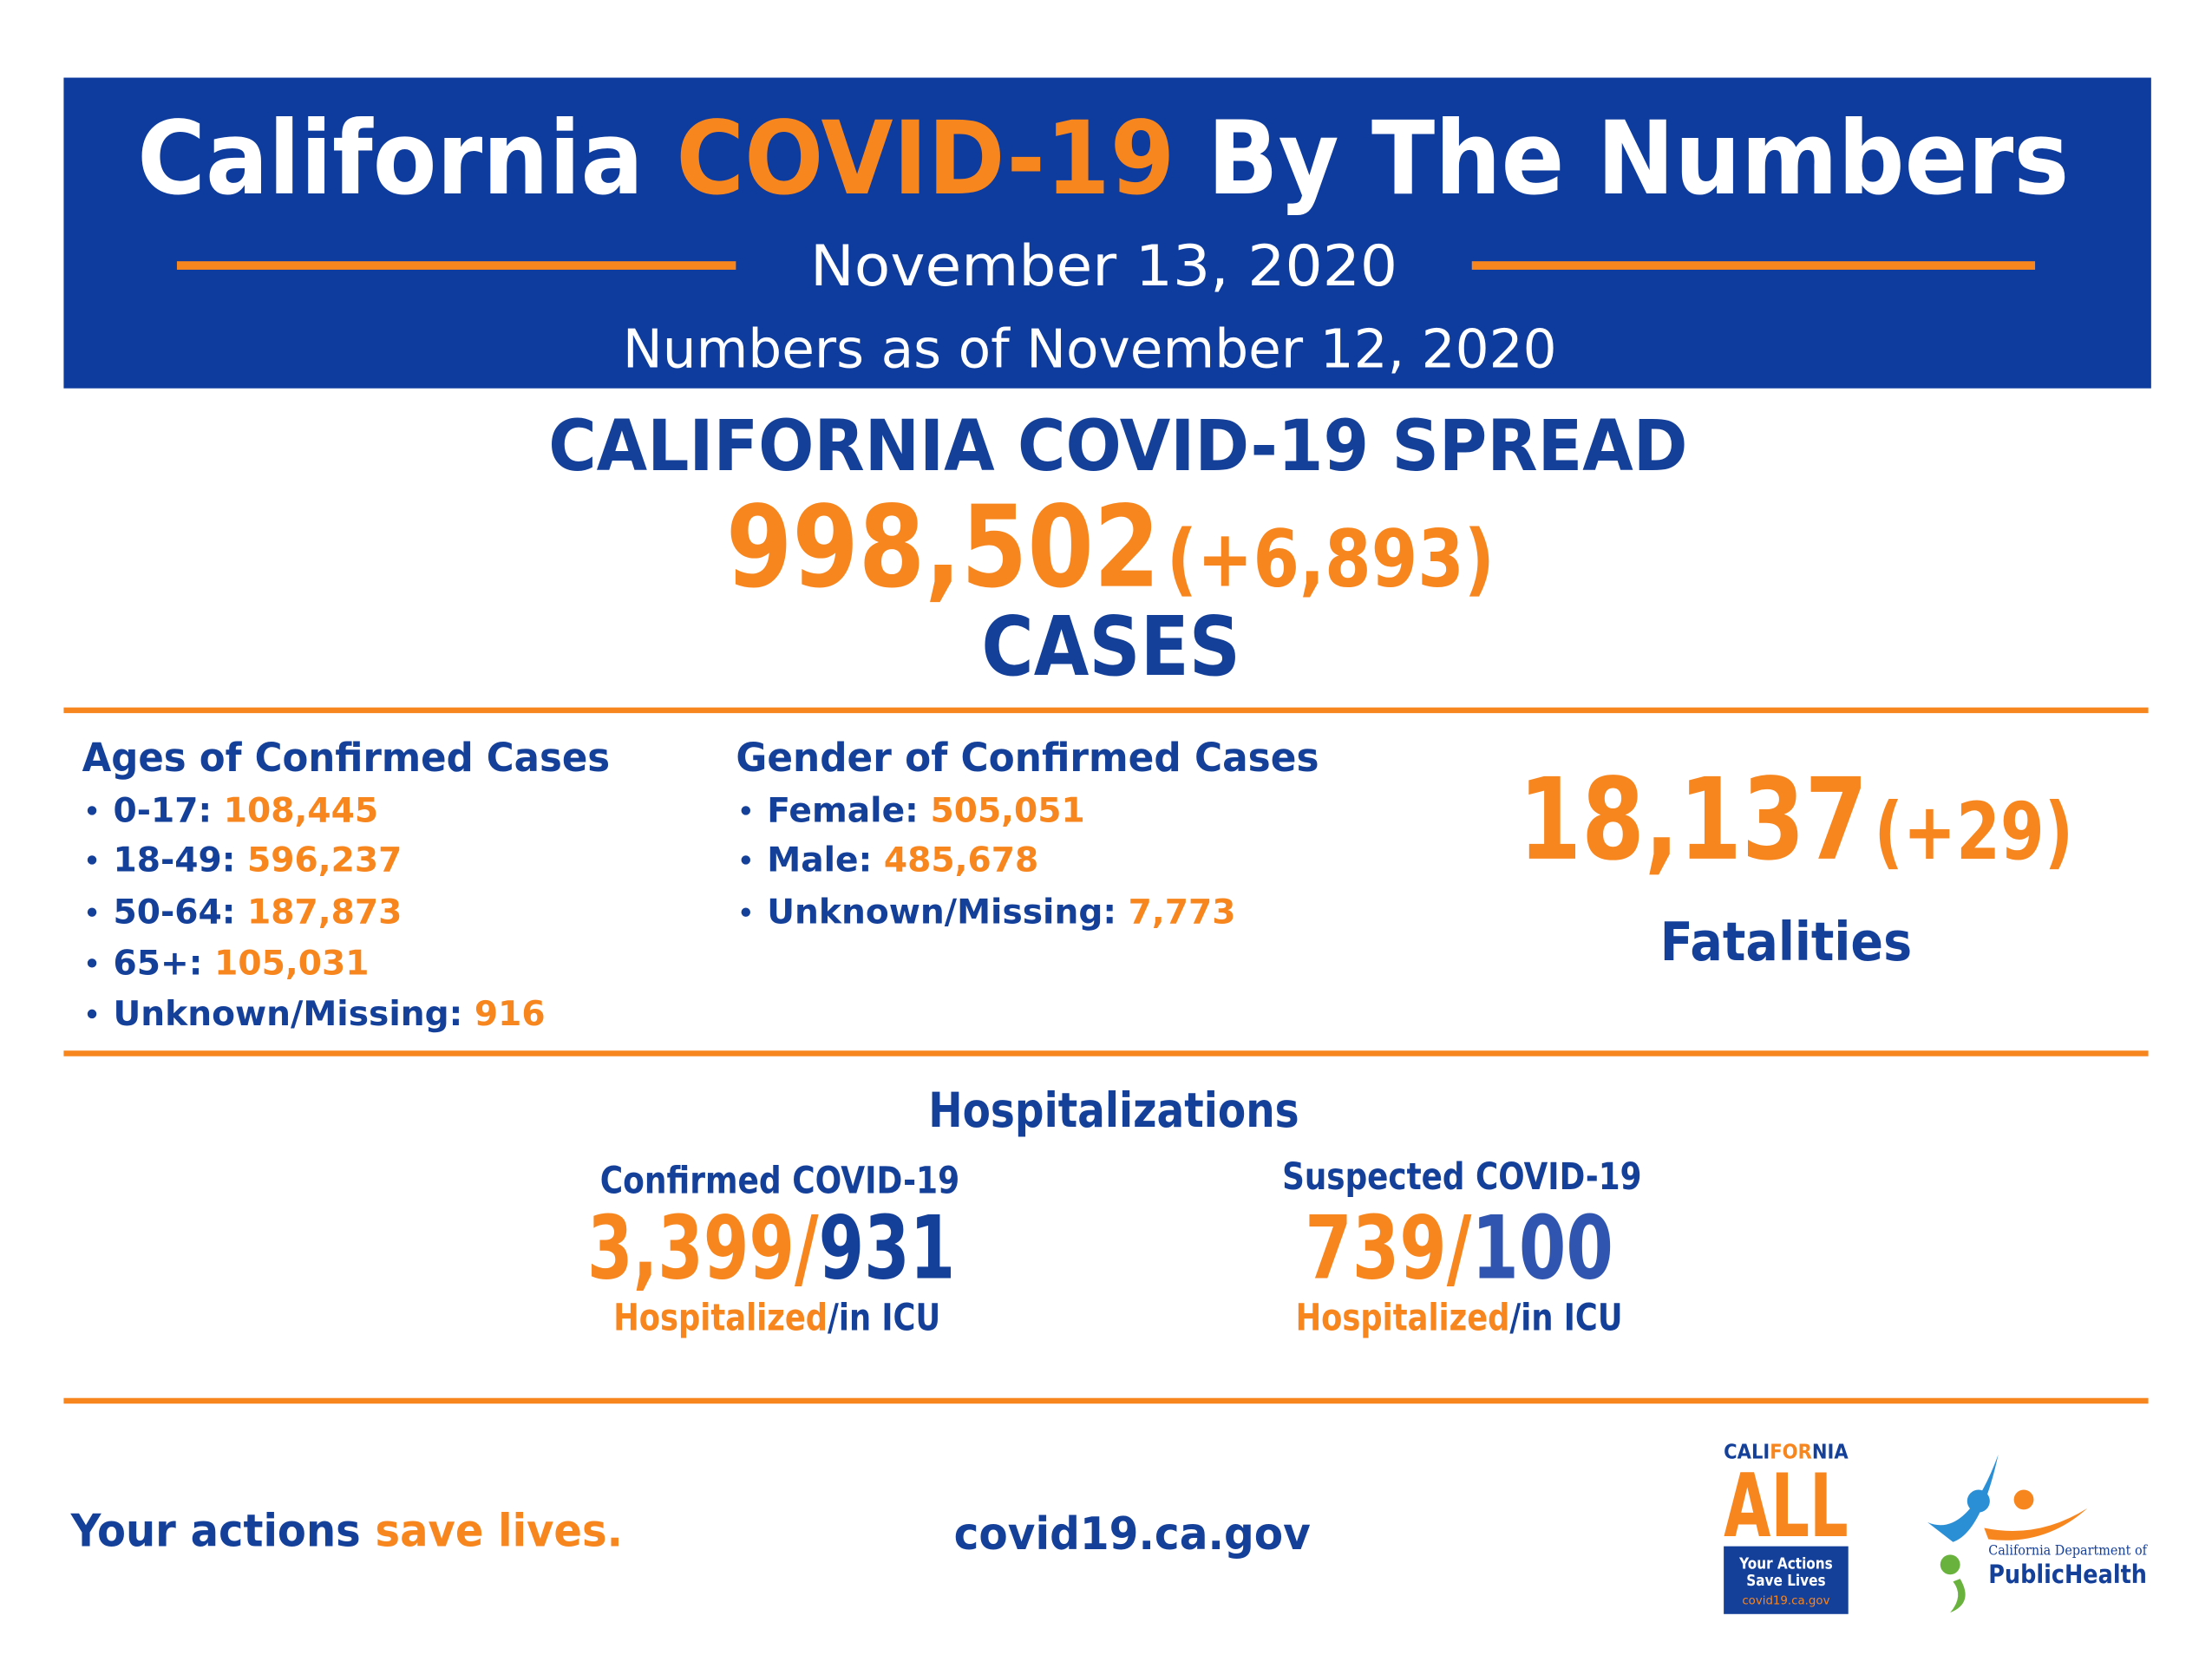  Describe the element at coordinates (1027, 758) in the screenshot. I see `gender-title: Gender of Confirmed Cases` at that location.